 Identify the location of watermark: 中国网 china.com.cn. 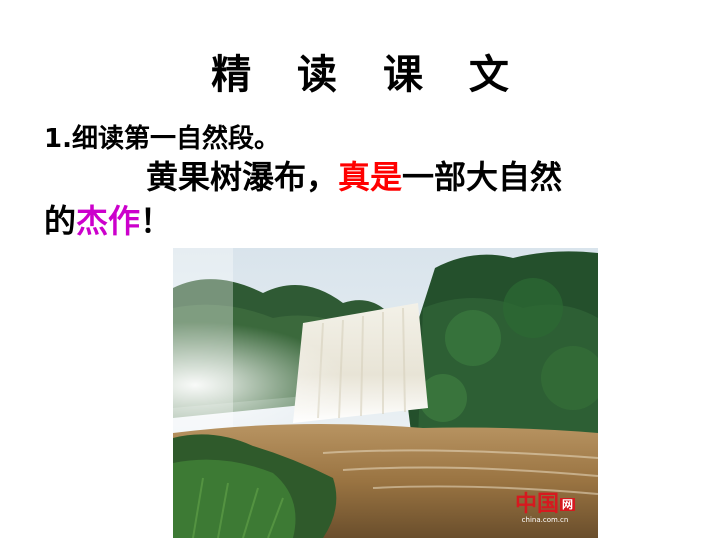
(545, 508).